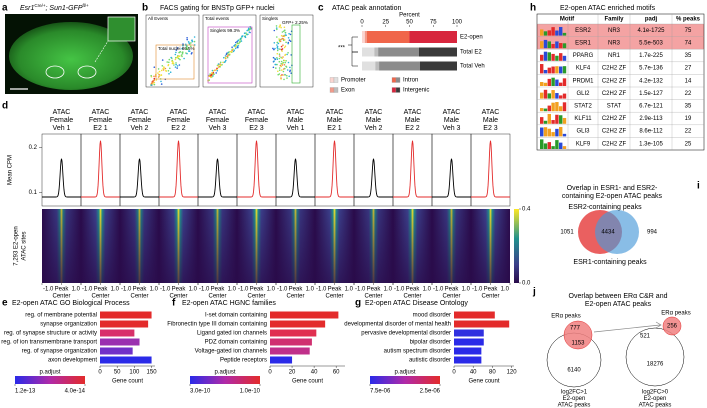  What do you see at coordinates (651, 81) in the screenshot?
I see `table-cell: 4.2e-132` at bounding box center [651, 81].